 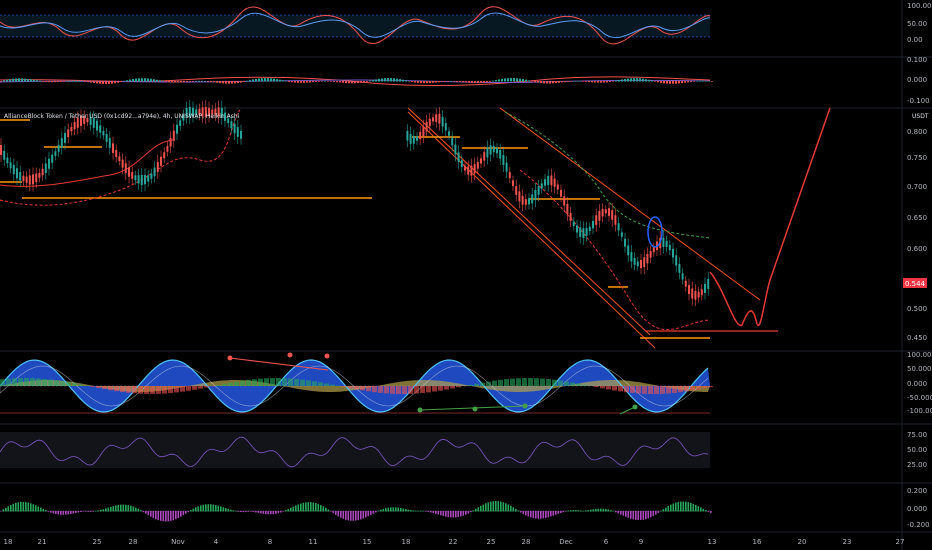 What do you see at coordinates (915, 40) in the screenshot?
I see `price-scale-tick: 0.00` at bounding box center [915, 40].